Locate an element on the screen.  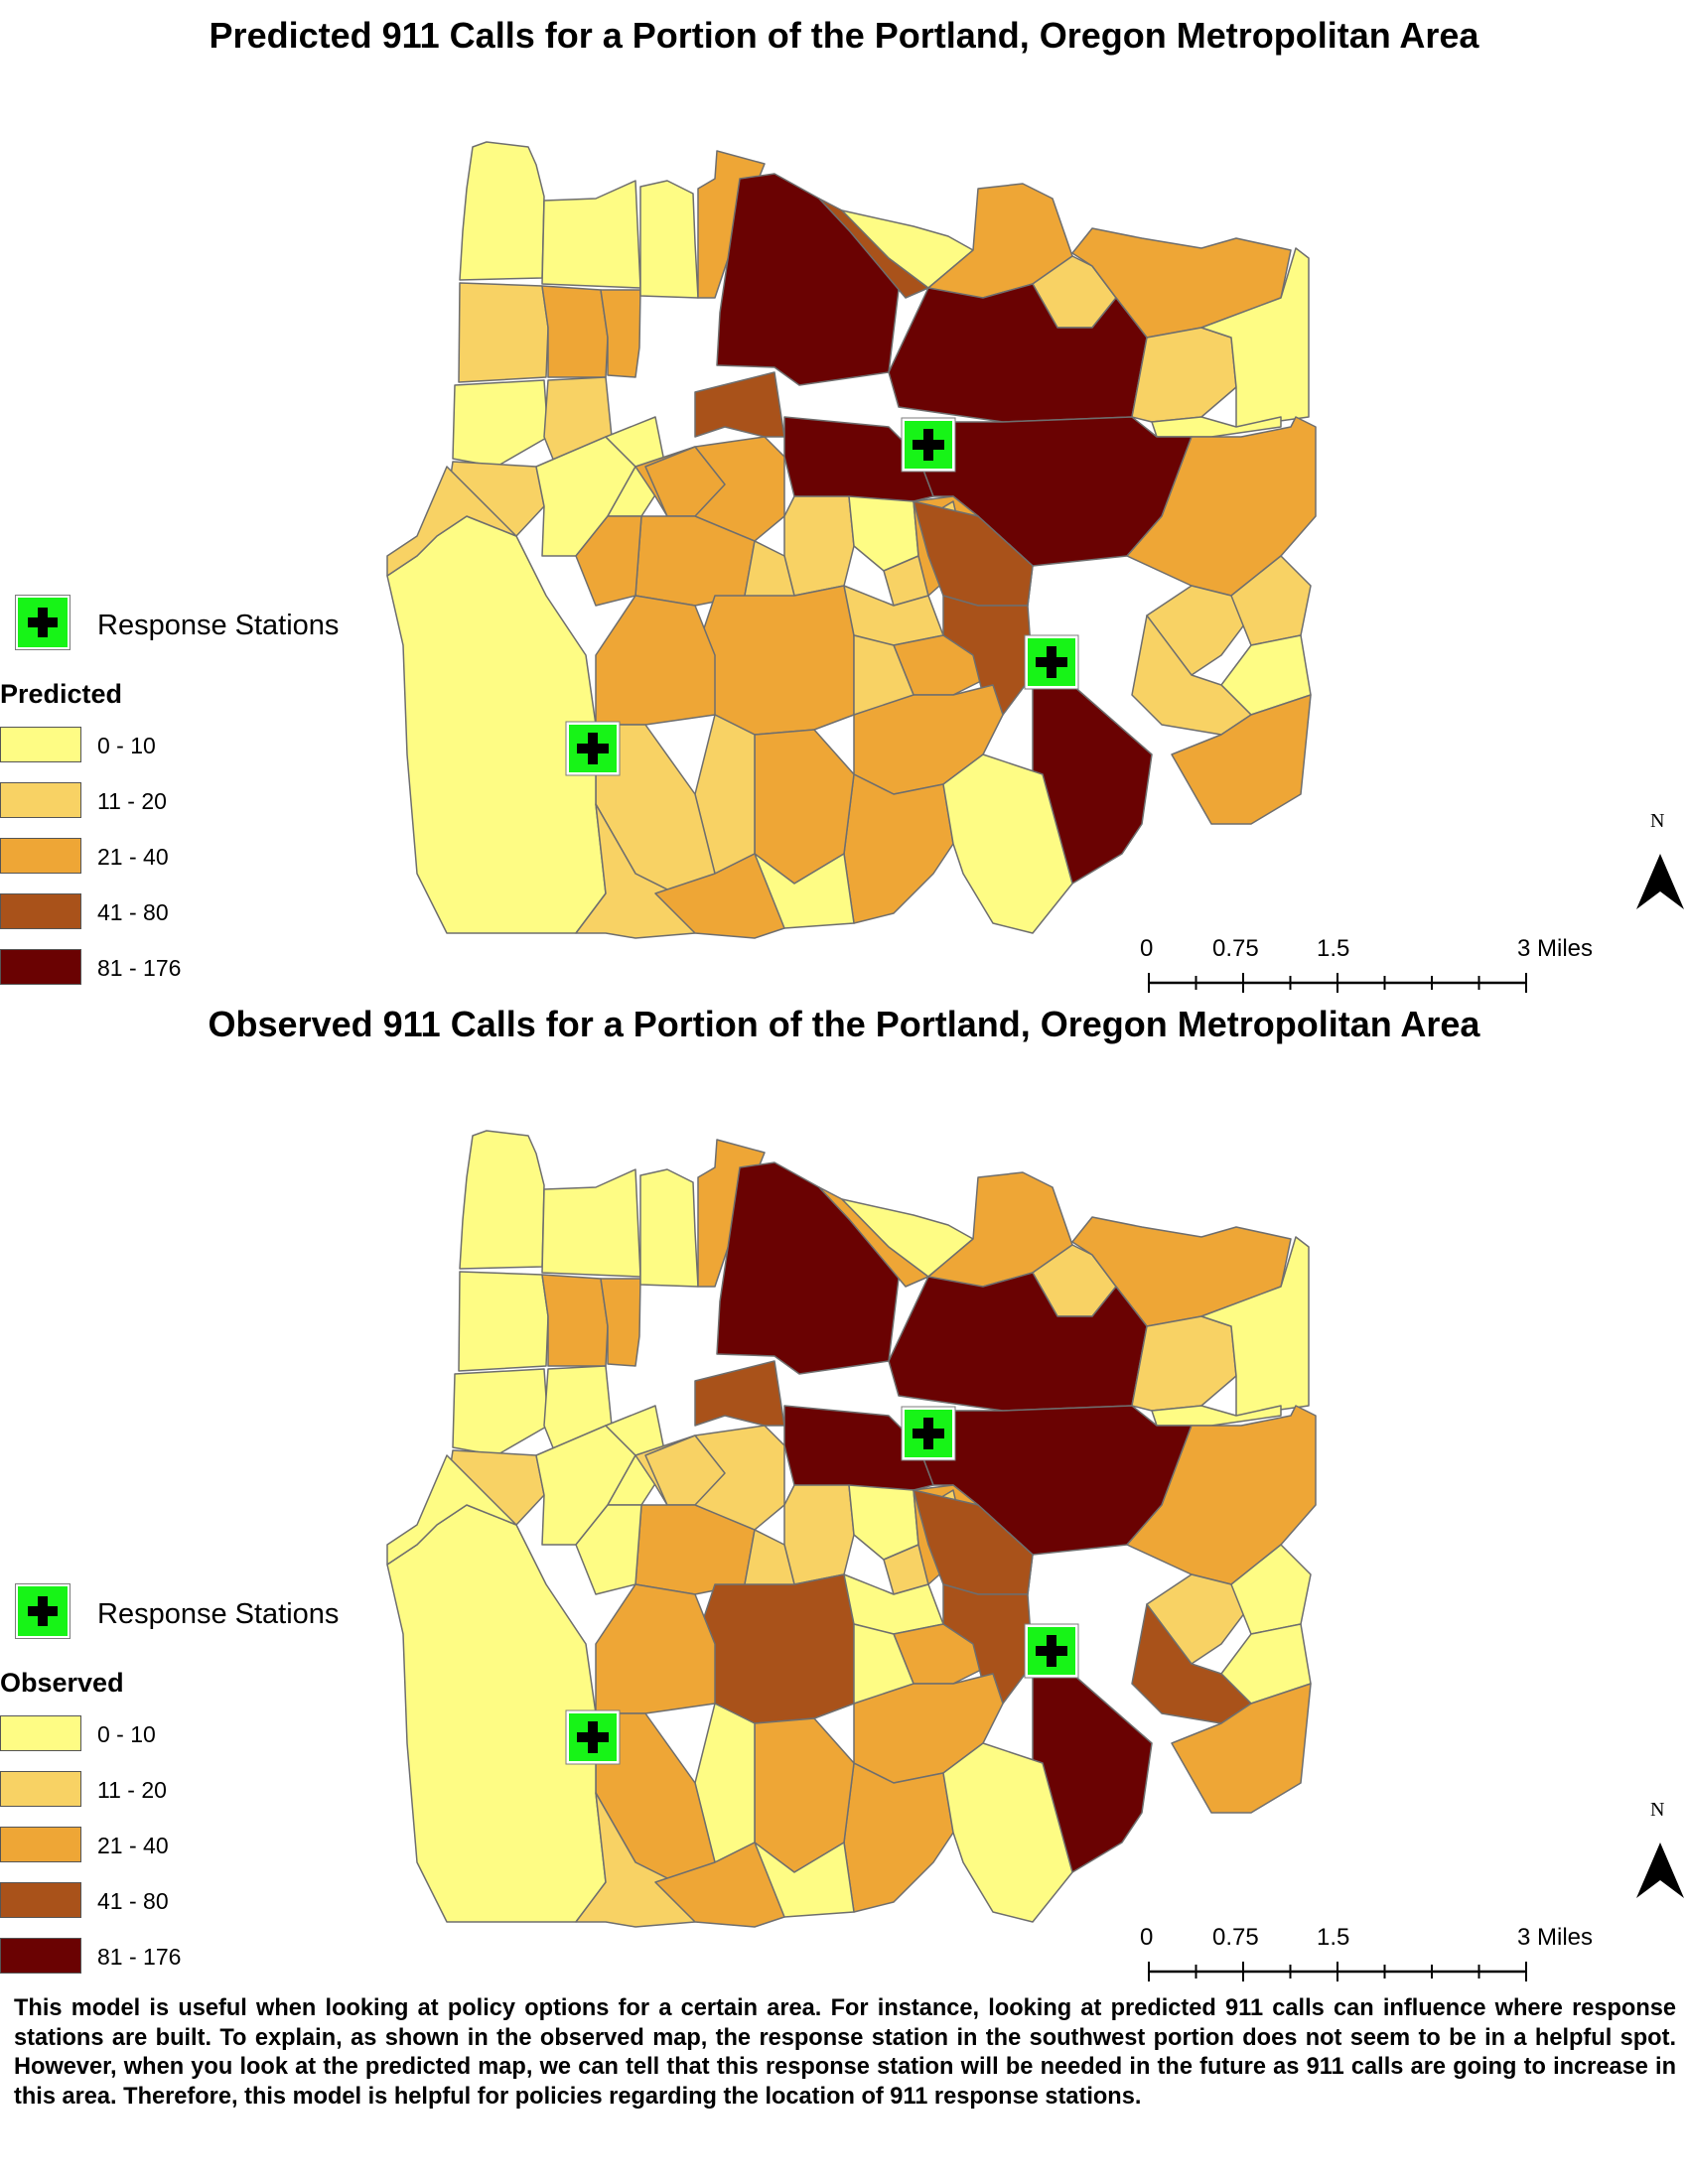
predicted-station-markers is located at coordinates (822, 596).